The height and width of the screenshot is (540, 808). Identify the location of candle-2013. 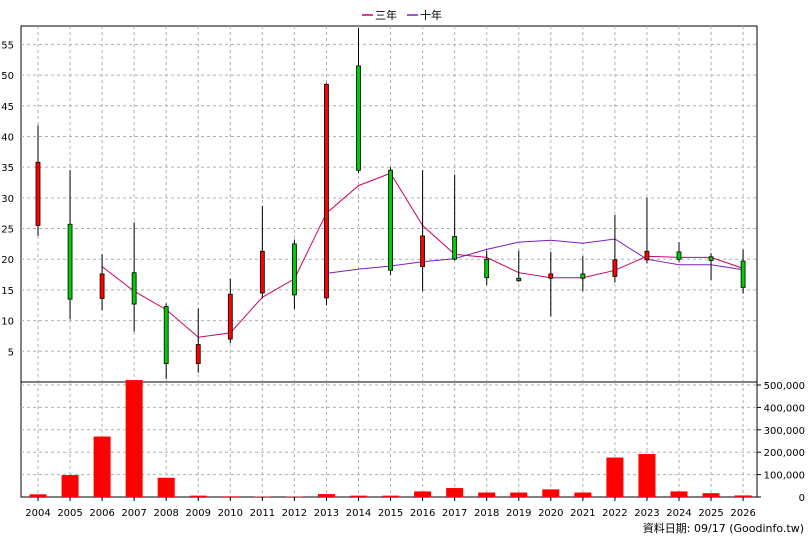
(326, 194).